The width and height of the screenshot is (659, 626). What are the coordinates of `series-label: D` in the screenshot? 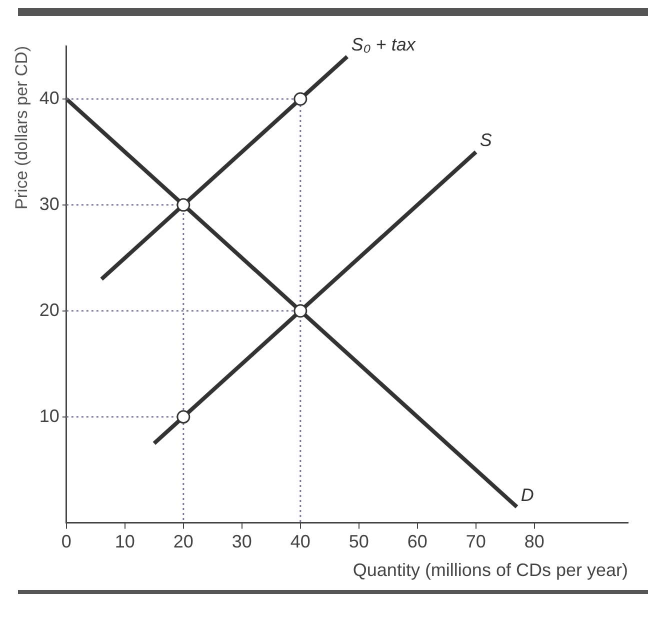 It's located at (527, 494).